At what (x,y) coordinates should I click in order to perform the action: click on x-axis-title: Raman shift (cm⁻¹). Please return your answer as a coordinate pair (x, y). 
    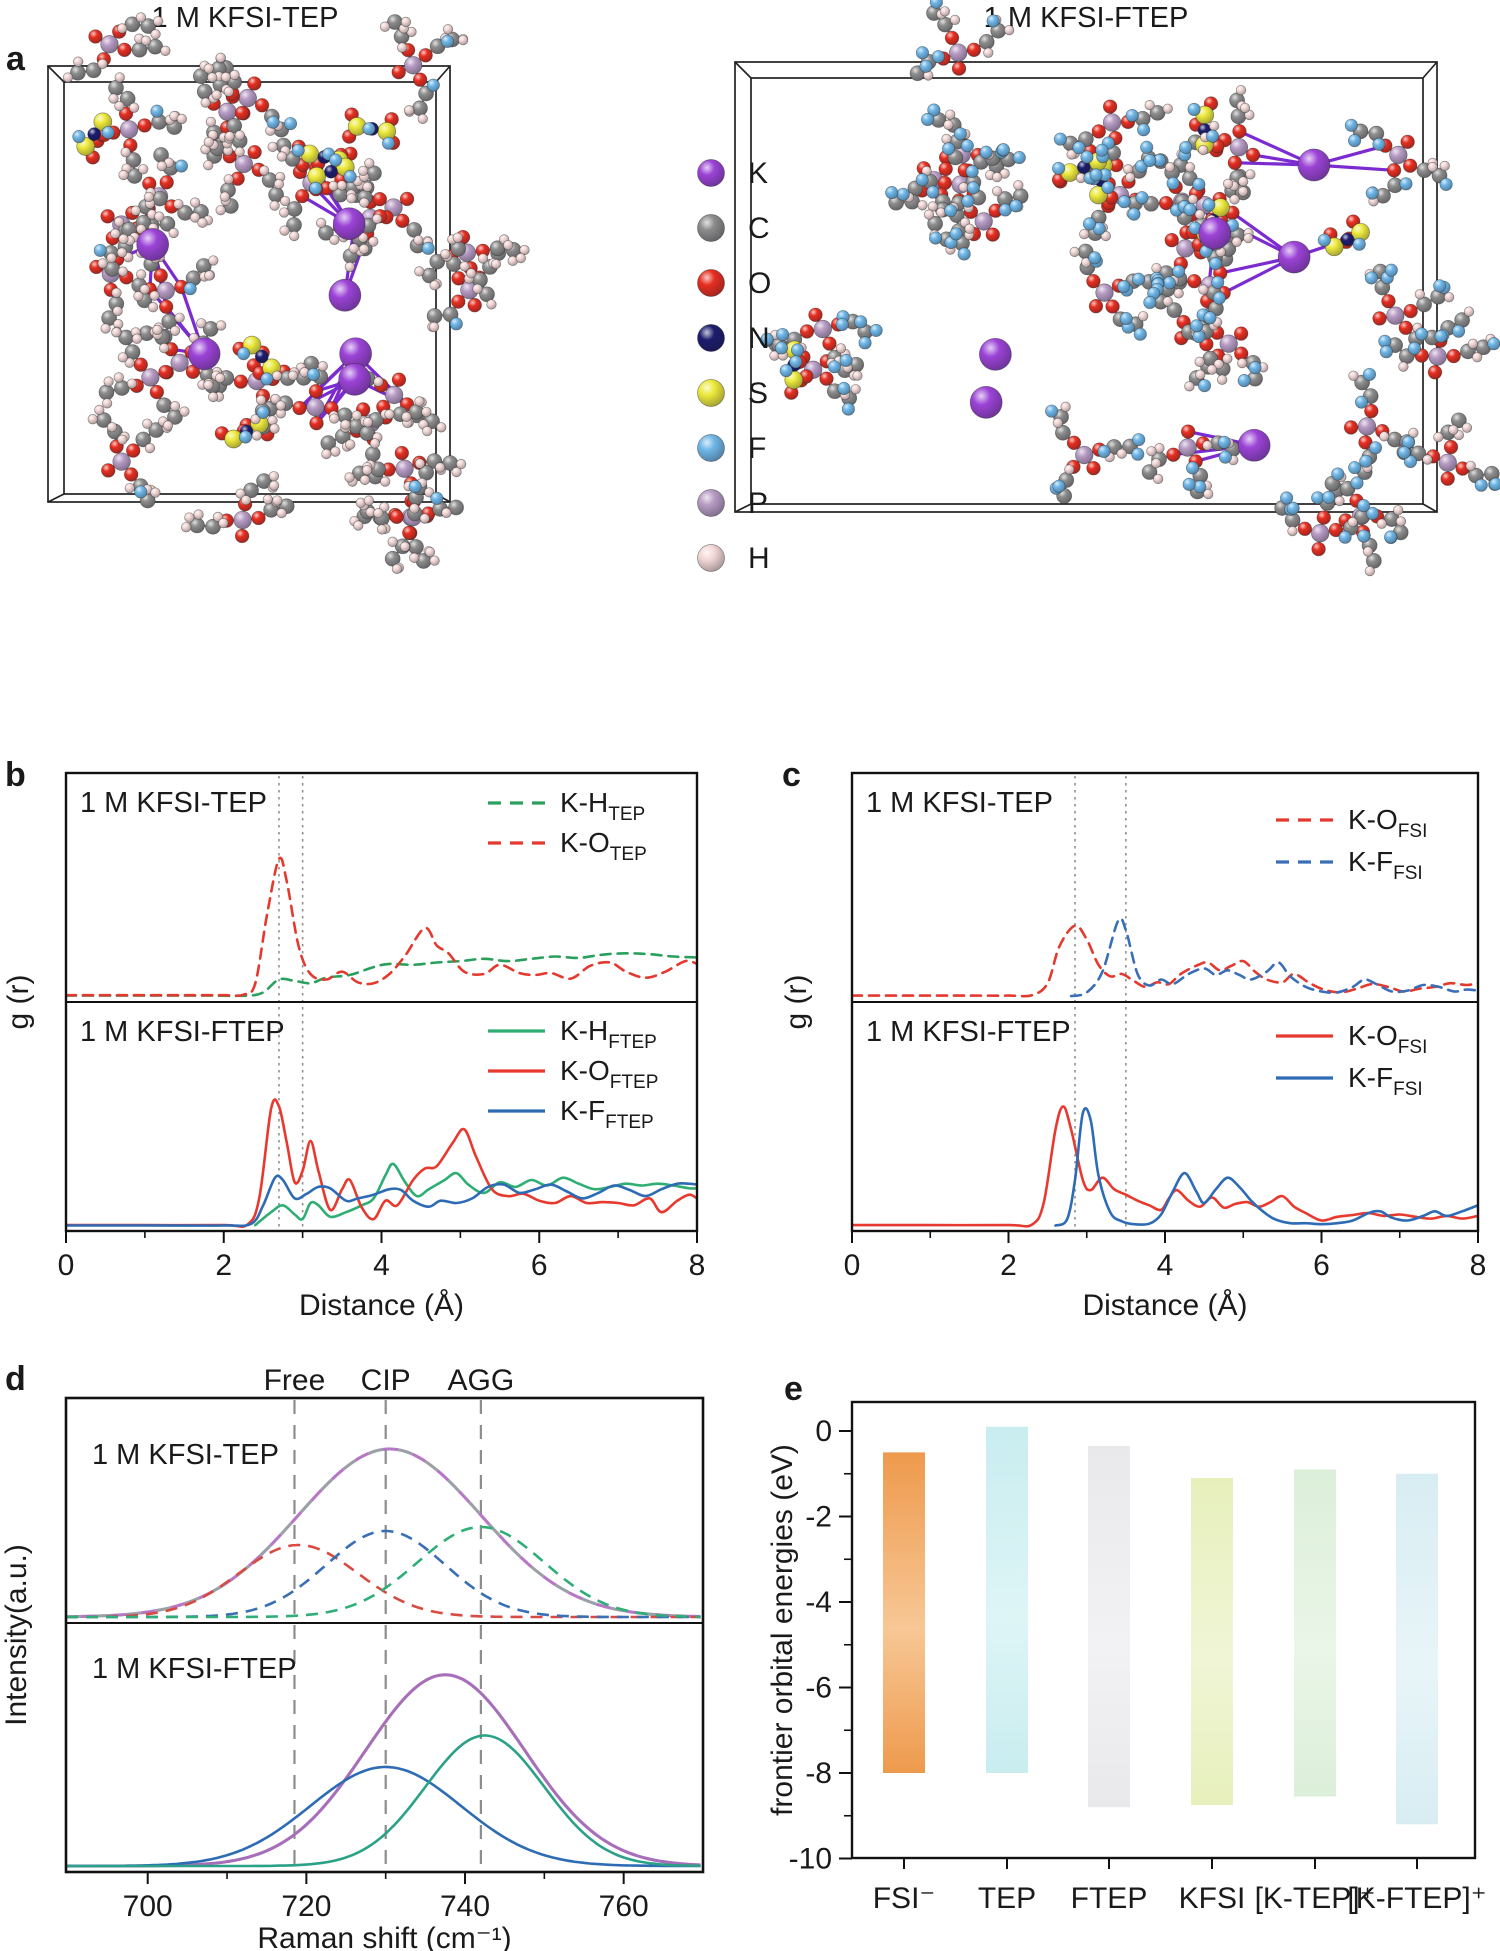
    Looking at the image, I should click on (384, 1936).